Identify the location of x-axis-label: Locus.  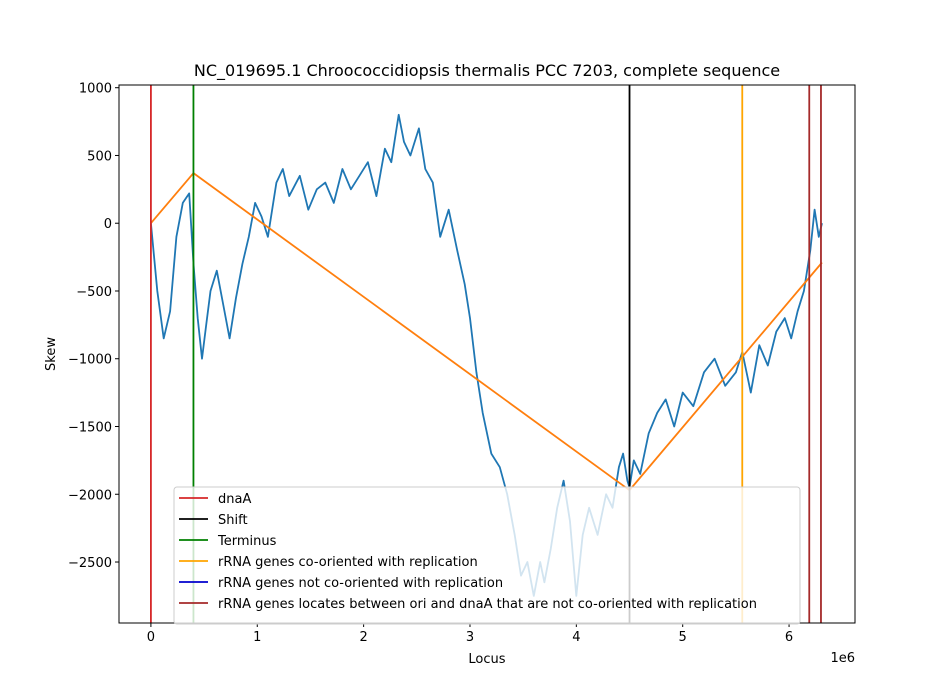
(486, 659).